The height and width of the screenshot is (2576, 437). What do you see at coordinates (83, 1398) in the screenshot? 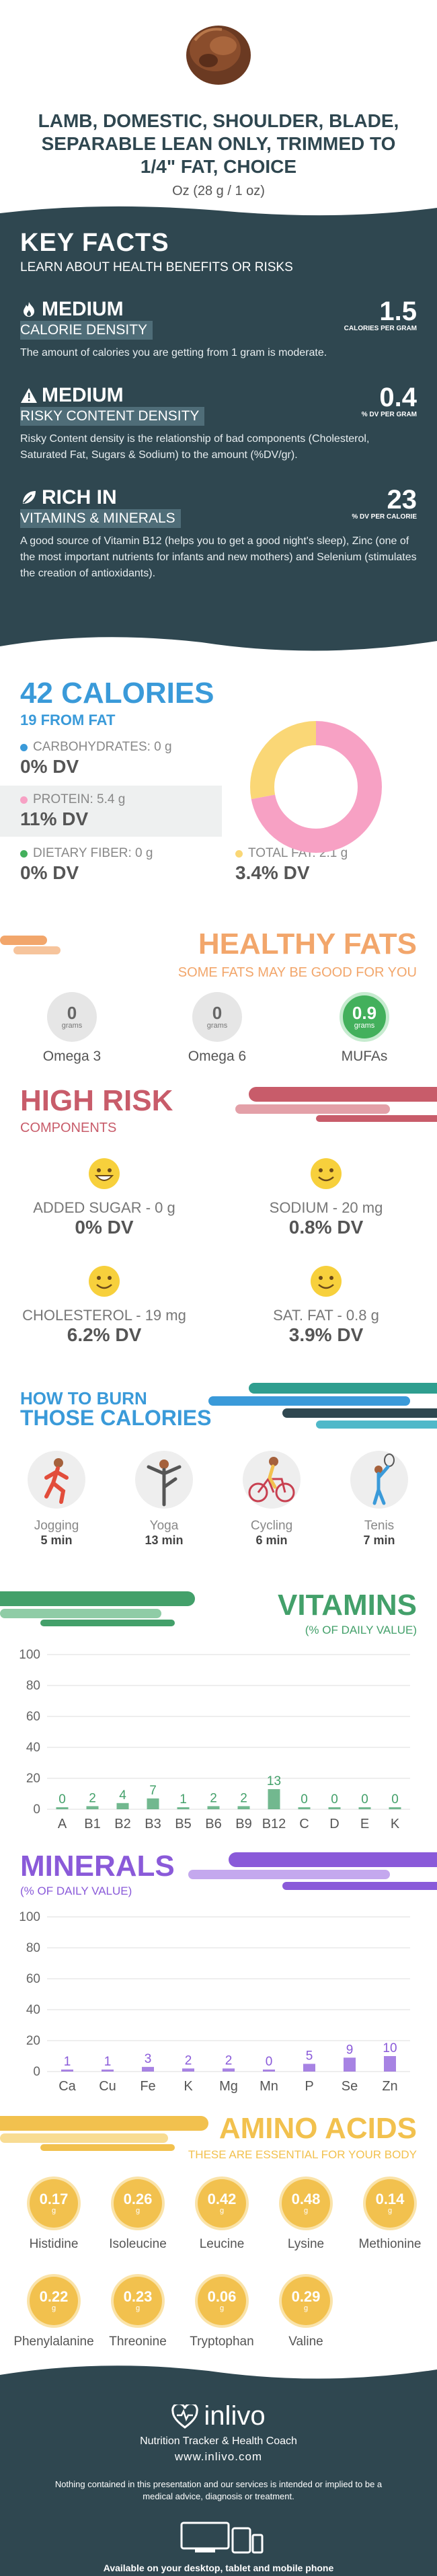
I see `burn-title-line1: HOW TO BURN` at bounding box center [83, 1398].